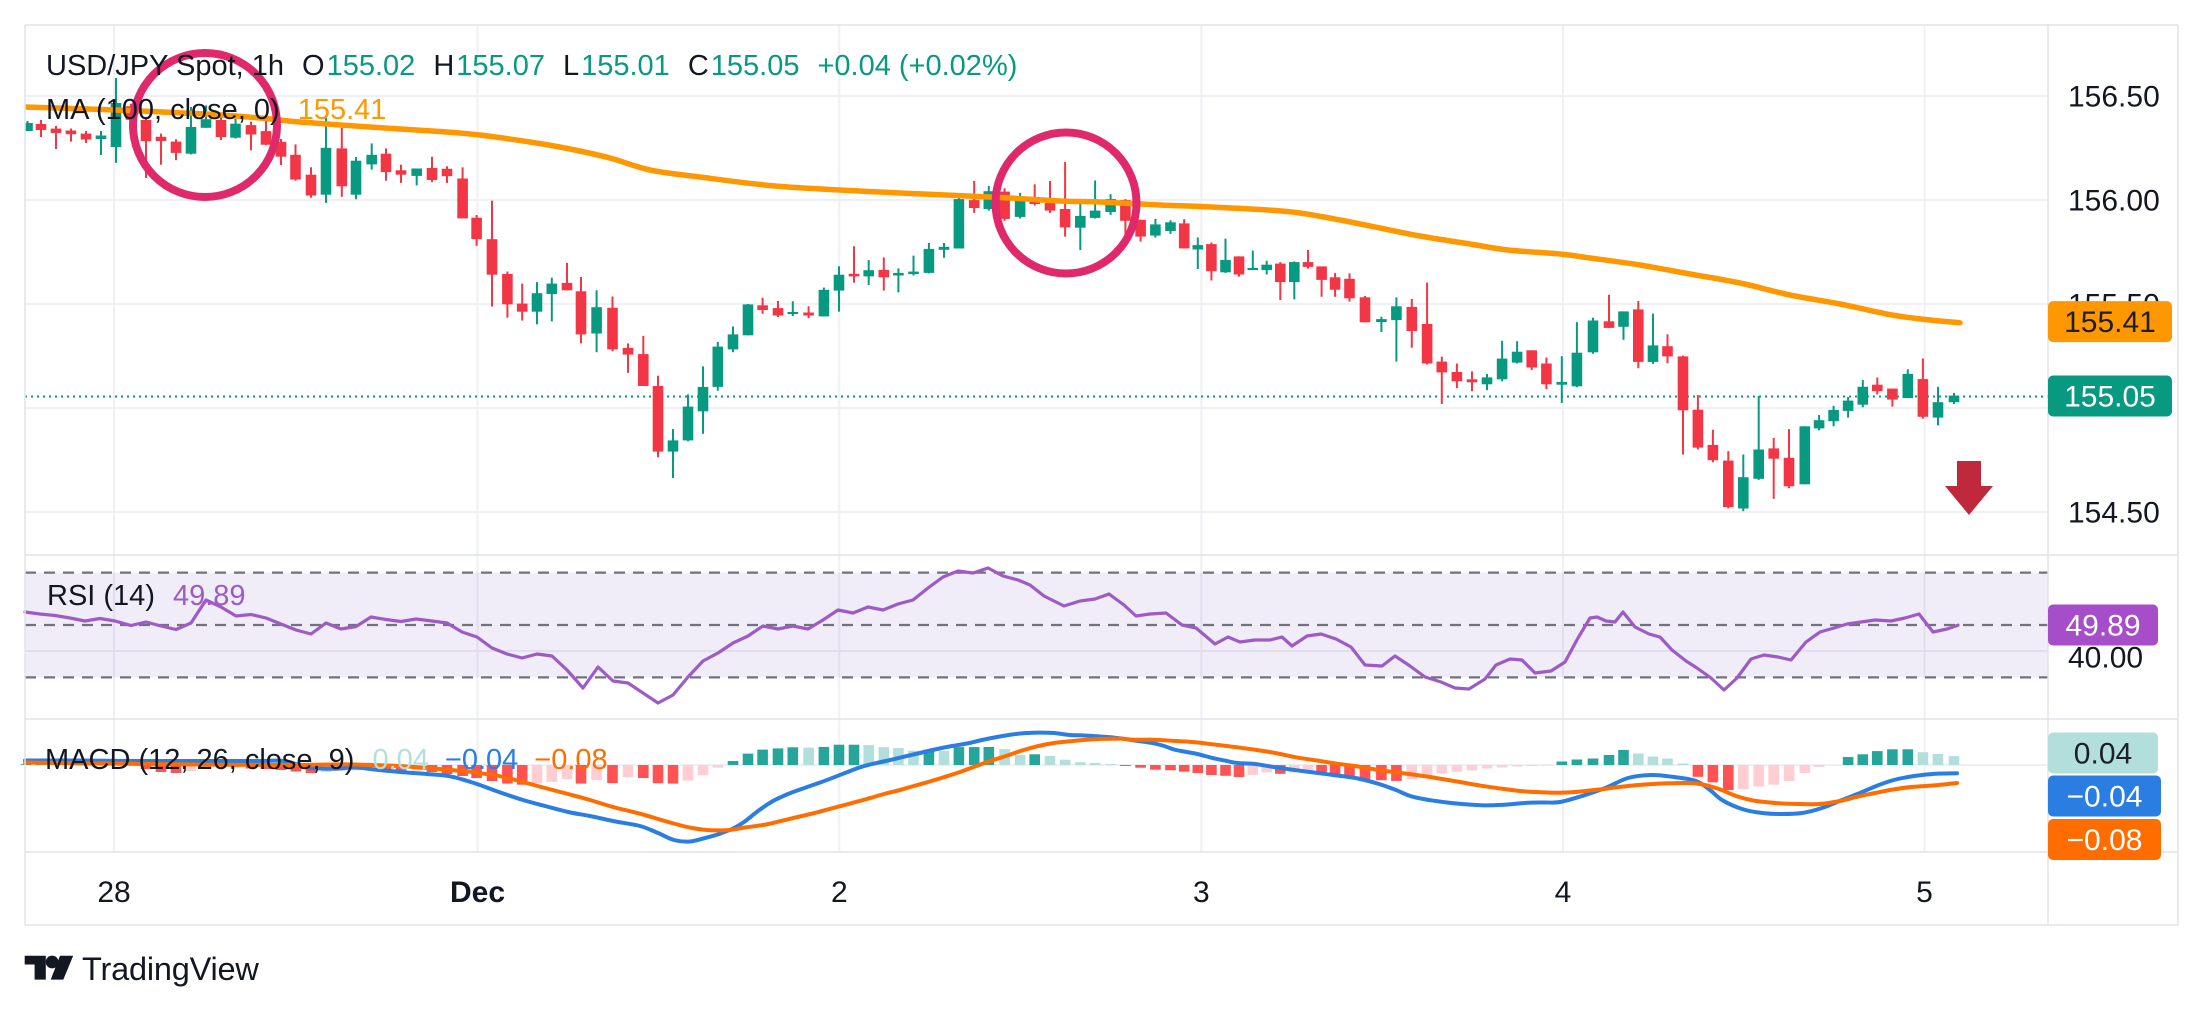  Describe the element at coordinates (113, 892) in the screenshot. I see `svg-text: 28` at that location.